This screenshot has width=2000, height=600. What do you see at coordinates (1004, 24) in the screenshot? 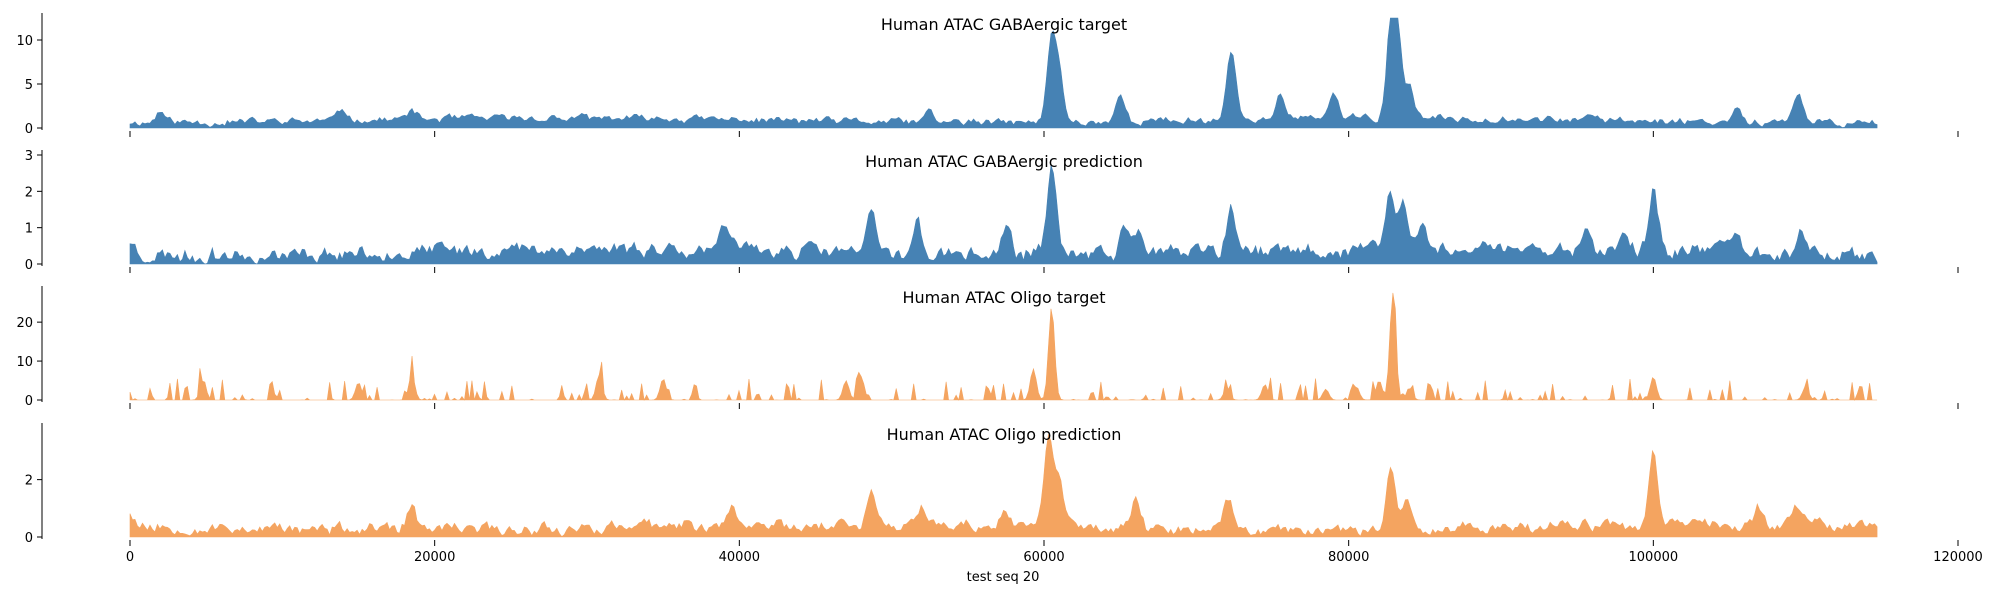
I see `panel-title: Human ATAC GABAergic target` at bounding box center [1004, 24].